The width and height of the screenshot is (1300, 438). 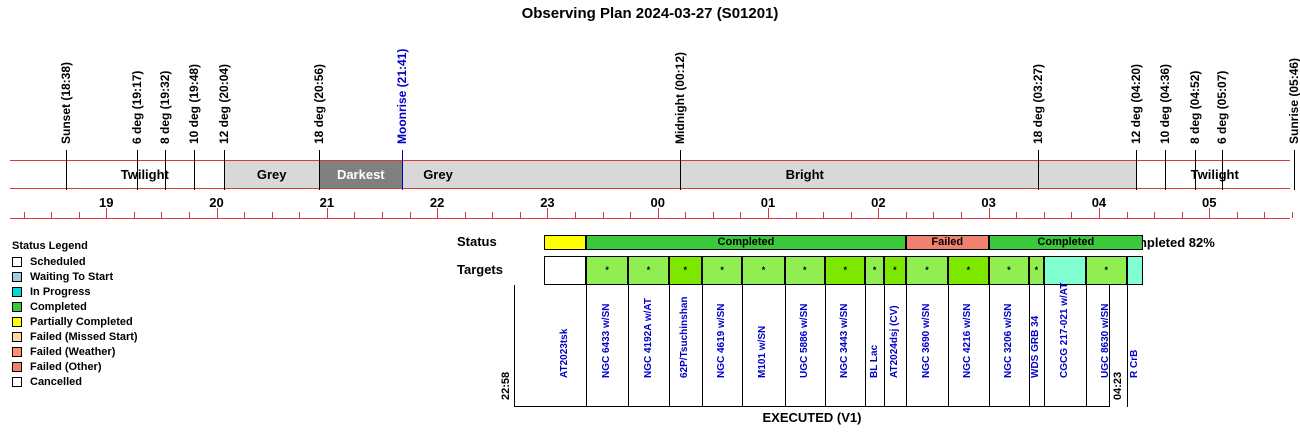 I want to click on period-segment: Twilight, so click(x=144, y=174).